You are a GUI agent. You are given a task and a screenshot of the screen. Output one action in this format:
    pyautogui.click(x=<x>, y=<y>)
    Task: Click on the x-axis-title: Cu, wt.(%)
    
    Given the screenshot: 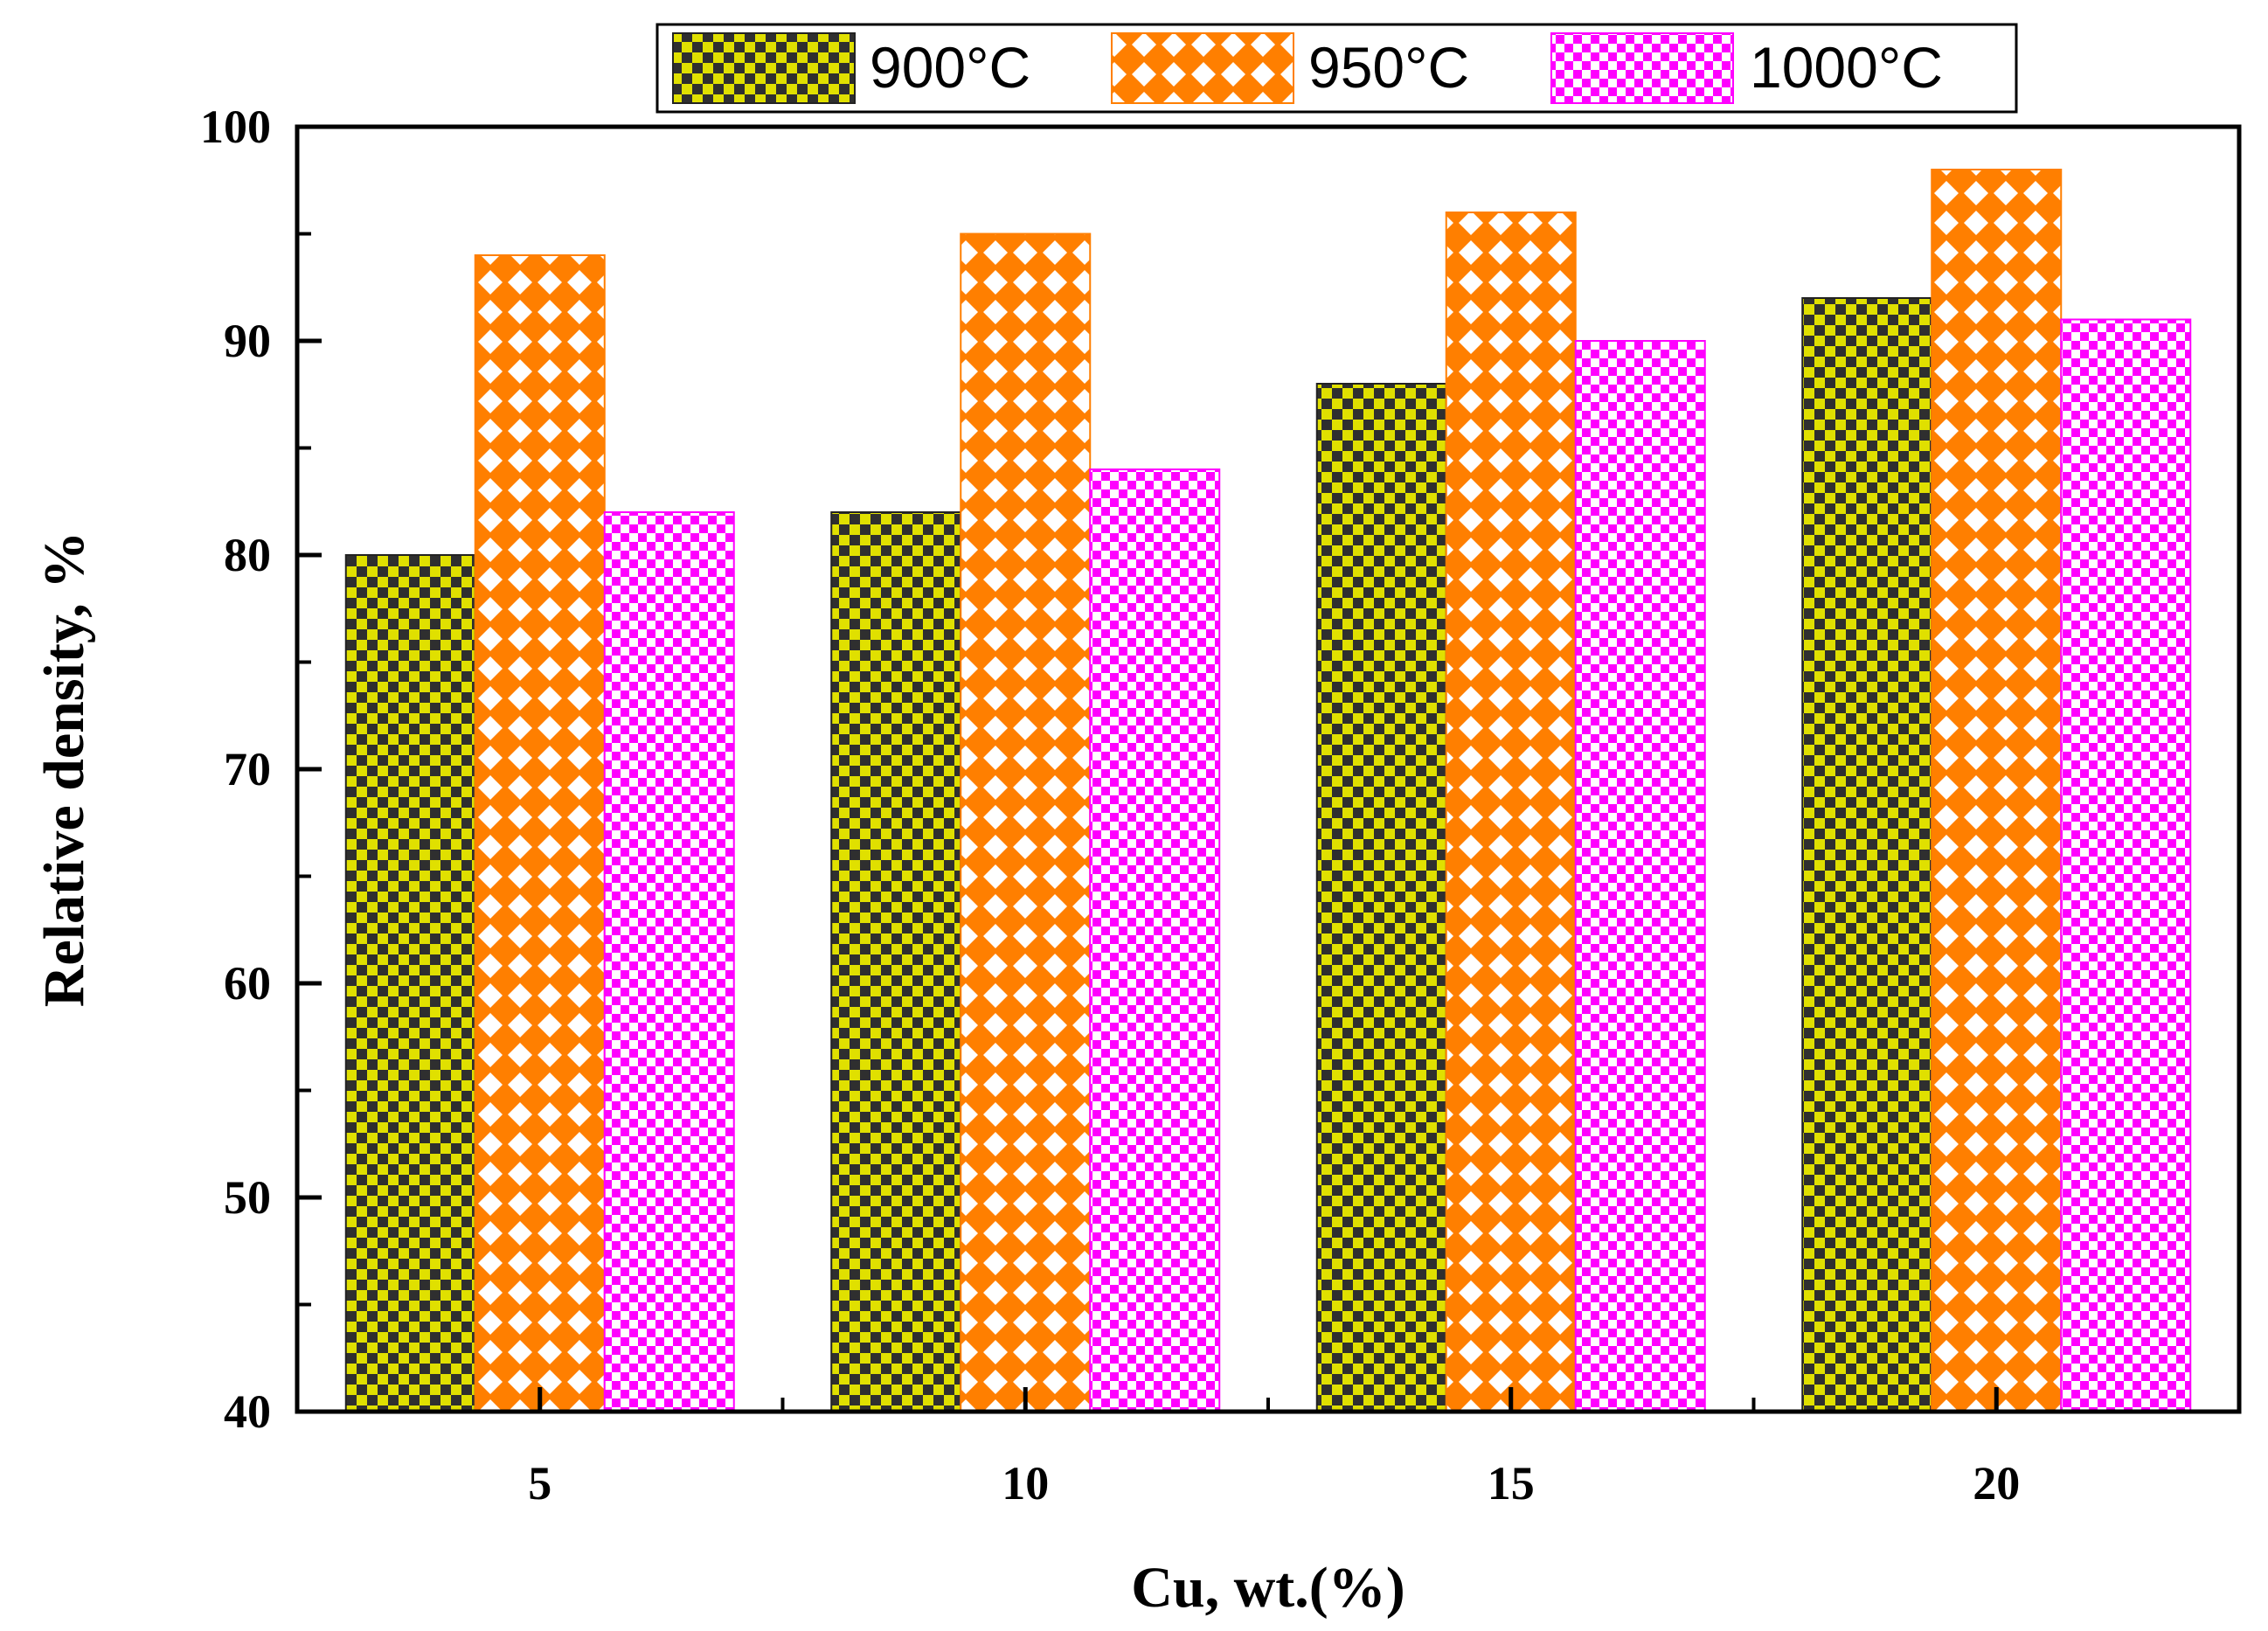 What is the action you would take?
    pyautogui.click(x=1267, y=1588)
    